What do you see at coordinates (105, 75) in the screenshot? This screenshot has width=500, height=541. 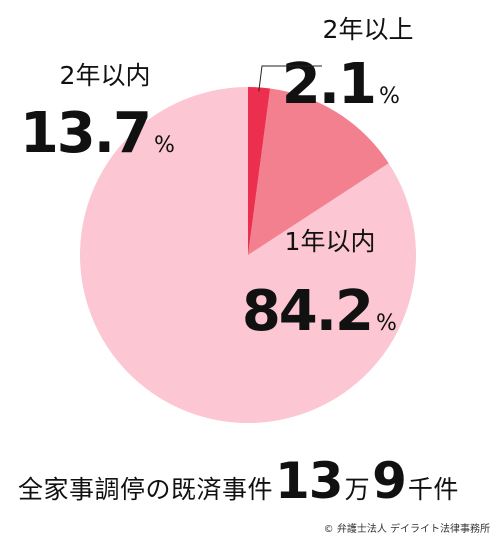 I see `slice-label-2: 2年以内` at bounding box center [105, 75].